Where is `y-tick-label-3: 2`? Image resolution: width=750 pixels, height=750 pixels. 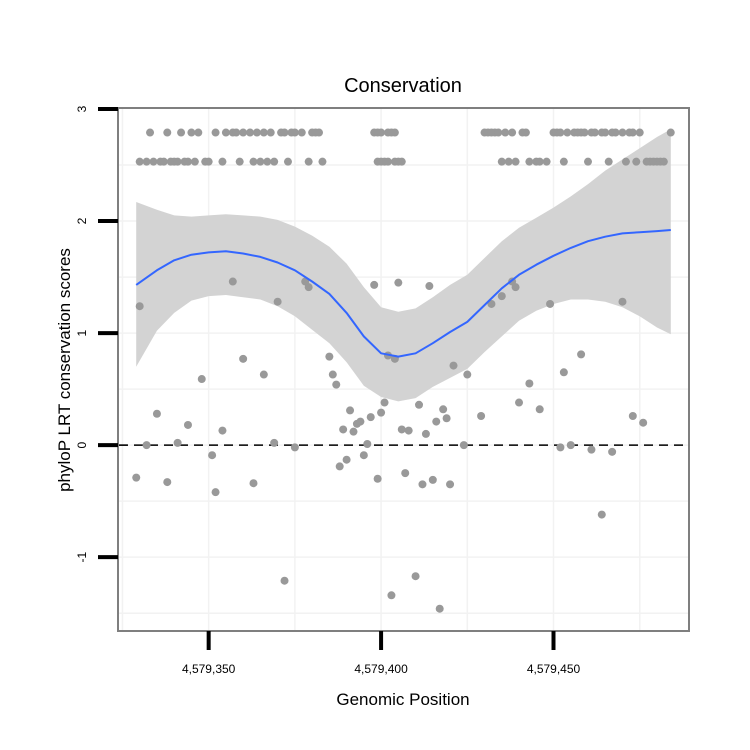 y-tick-label-3: 2 is located at coordinates (82, 220).